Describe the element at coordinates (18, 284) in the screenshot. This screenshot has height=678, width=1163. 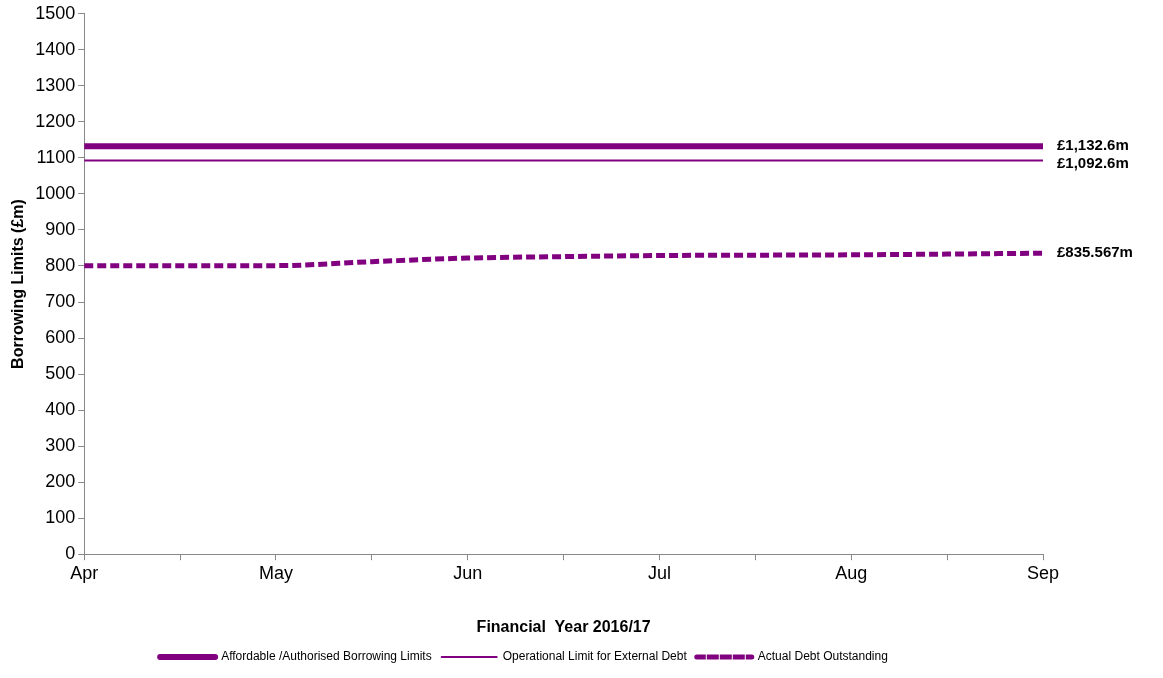
I see `y-axis-title: Borrowing Limits (£m)` at that location.